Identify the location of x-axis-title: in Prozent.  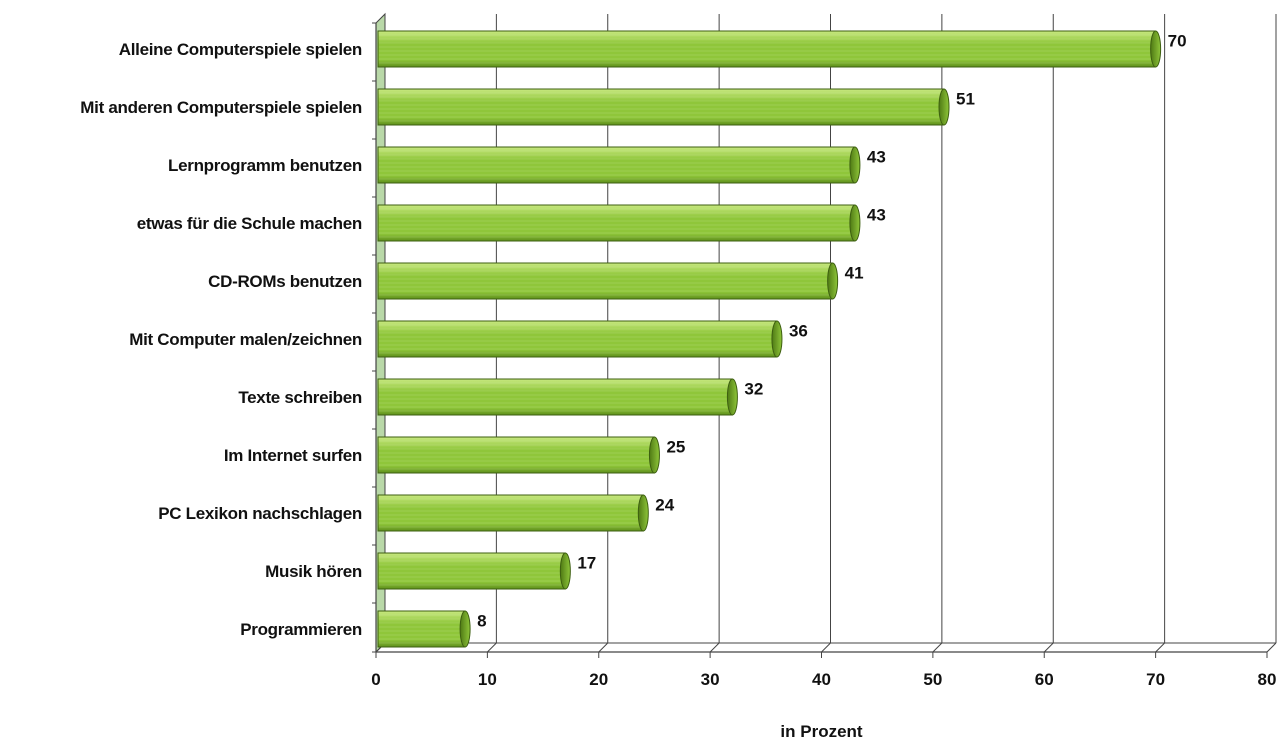
(821, 731).